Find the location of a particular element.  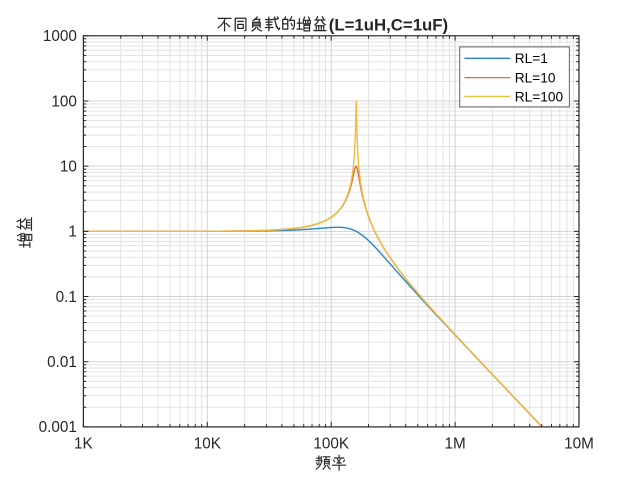

svg-text: 1000 is located at coordinates (60, 36).